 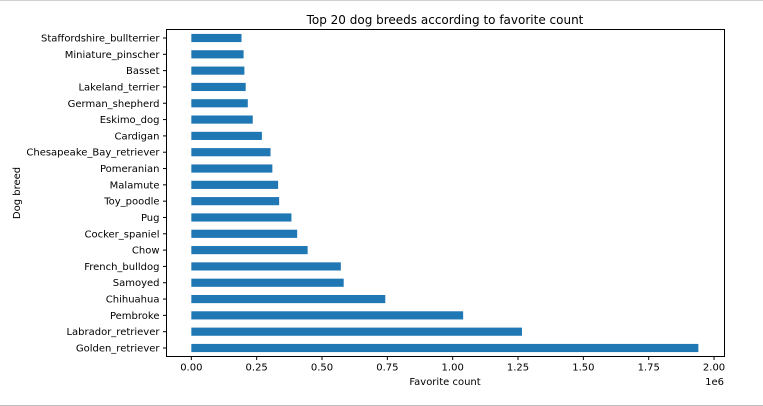 What do you see at coordinates (518, 368) in the screenshot?
I see `x-tick-label: 1.25` at bounding box center [518, 368].